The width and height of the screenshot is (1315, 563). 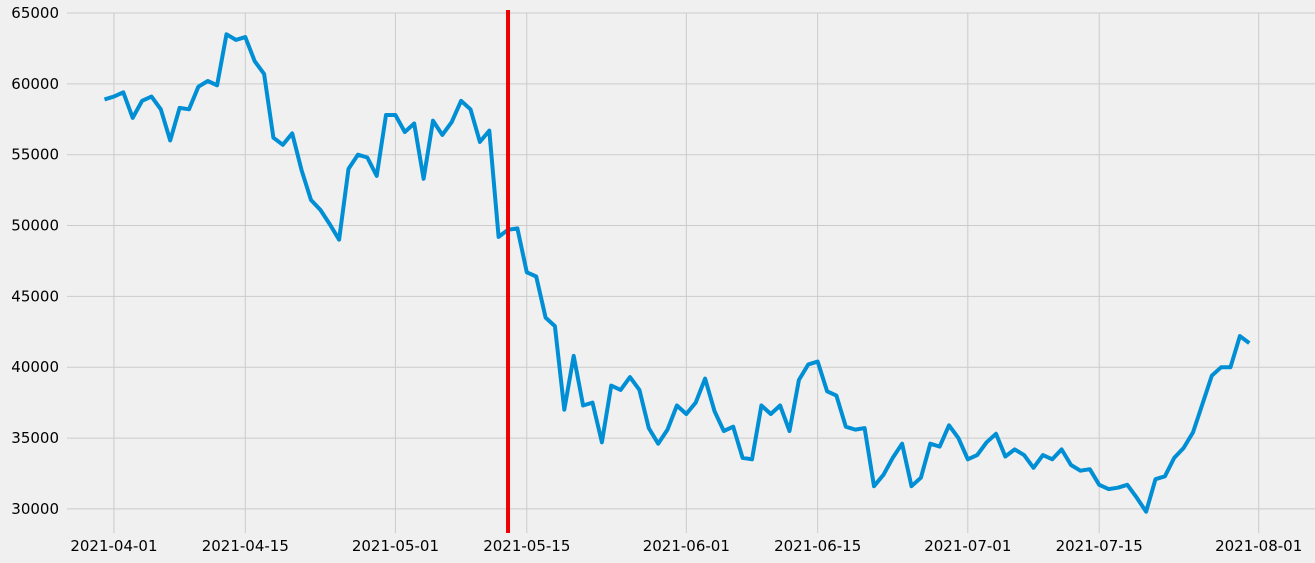 I want to click on y-tick-label: 65000, so click(x=35, y=13).